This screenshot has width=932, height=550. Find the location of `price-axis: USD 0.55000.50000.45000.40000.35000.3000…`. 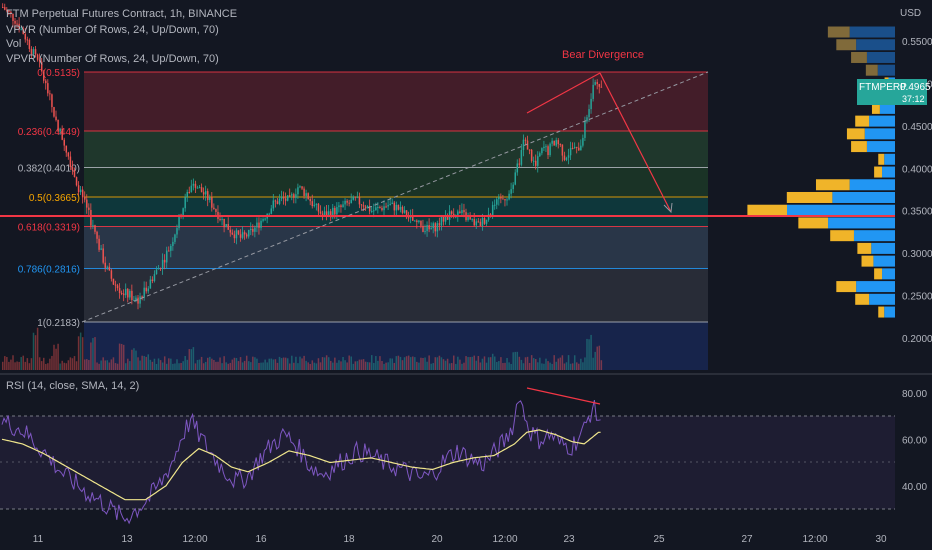

price-axis: USD 0.55000.50000.45000.40000.35000.3000… is located at coordinates (916, 176).